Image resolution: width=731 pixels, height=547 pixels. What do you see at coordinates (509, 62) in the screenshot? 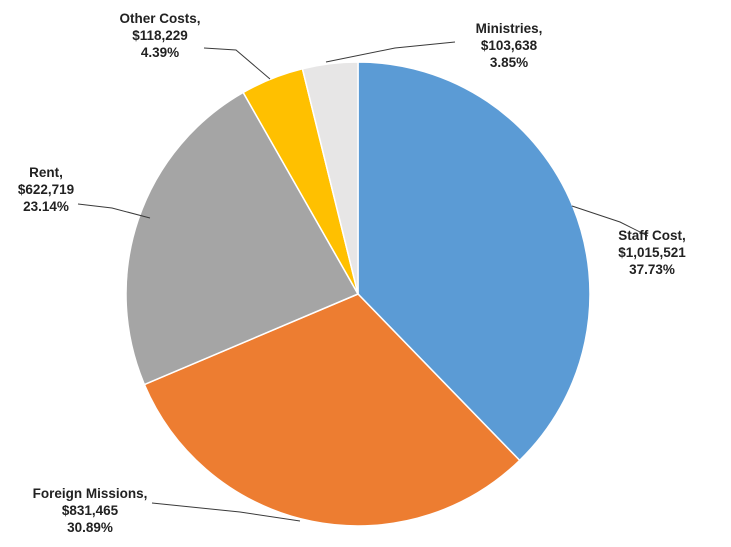
I see `label-percent: 3.85%` at bounding box center [509, 62].